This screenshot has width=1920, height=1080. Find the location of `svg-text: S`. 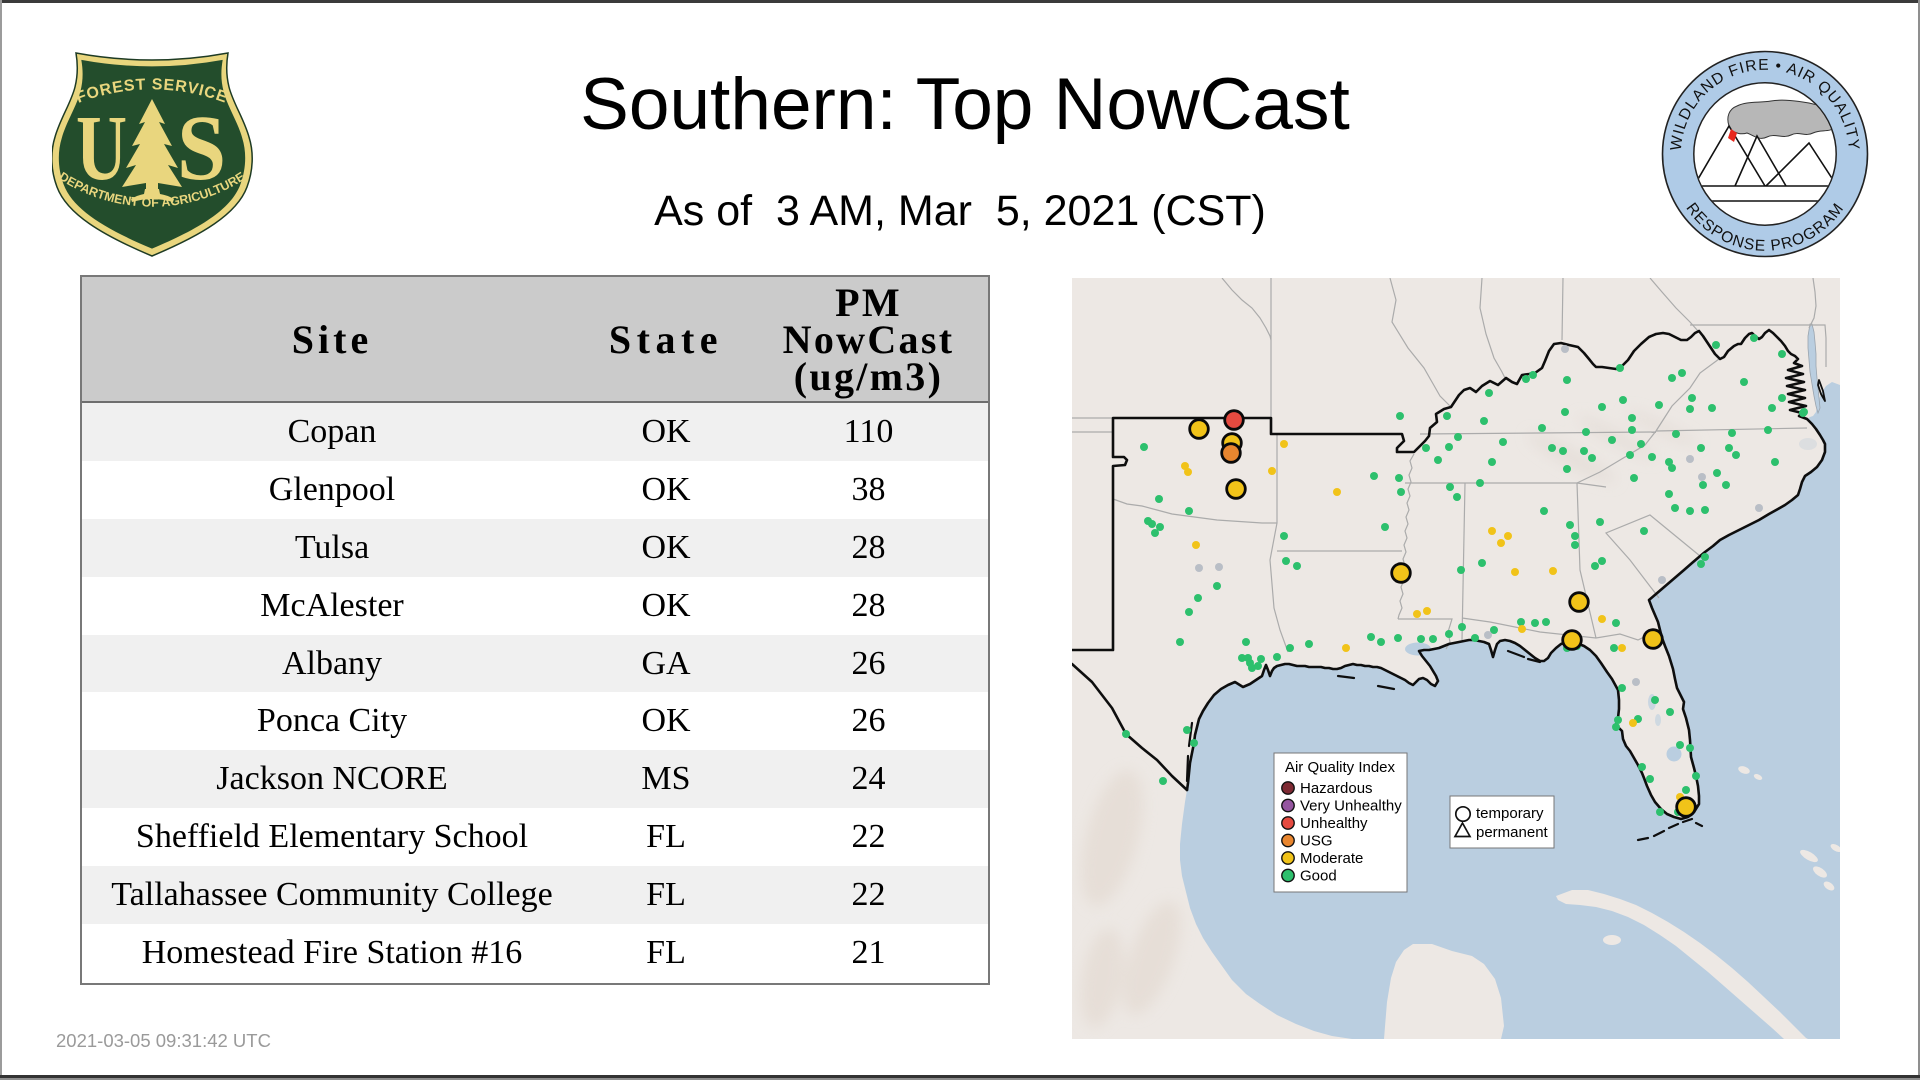

svg-text: S is located at coordinates (201, 148).